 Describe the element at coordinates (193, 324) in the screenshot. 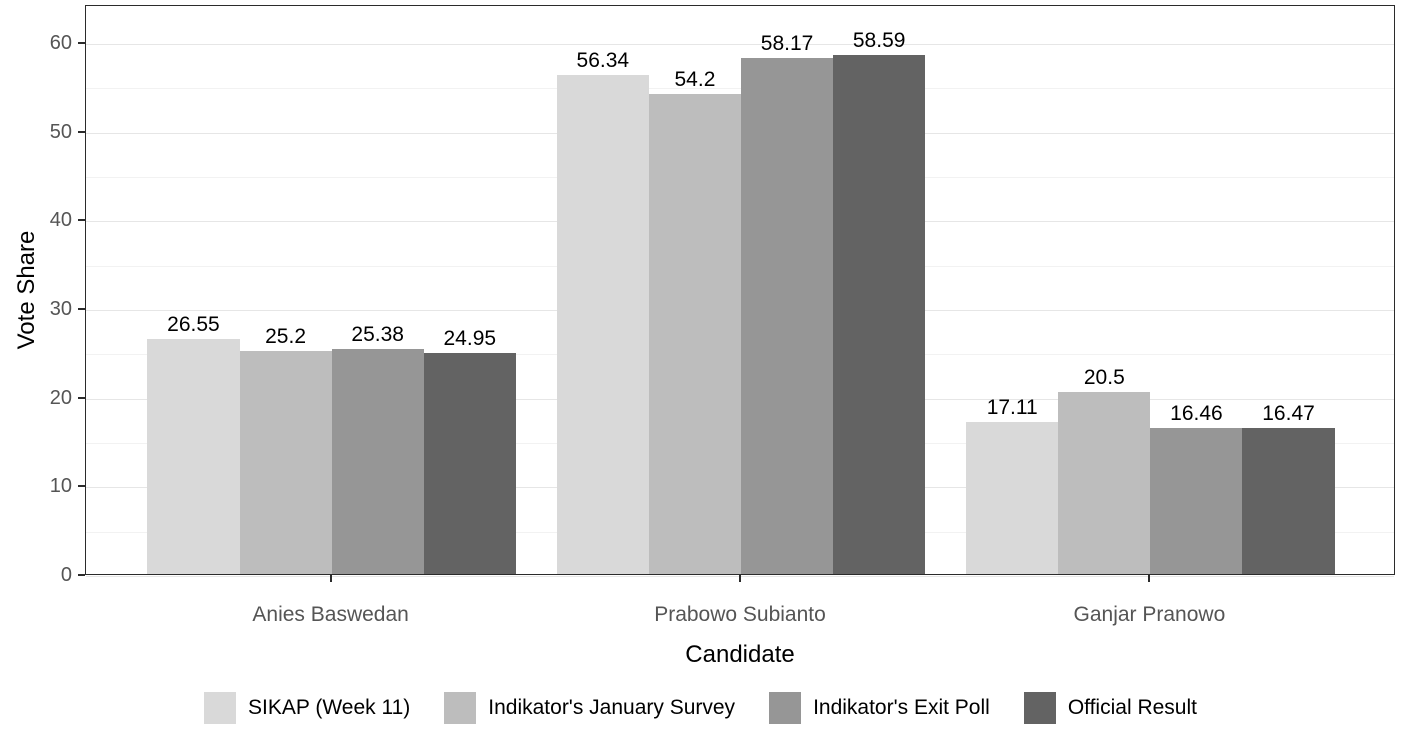

I see `bar-value-label: 26.55` at that location.